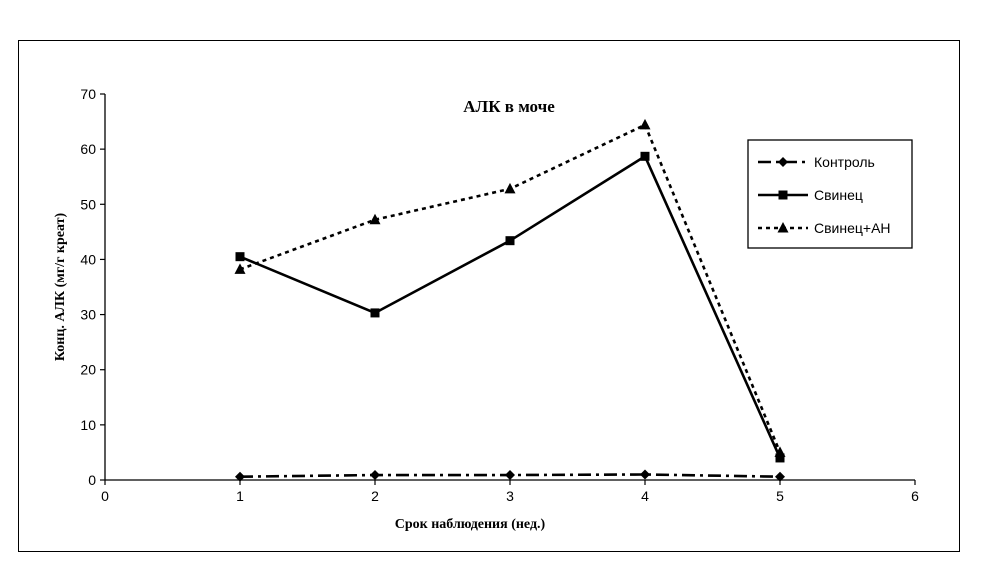 The image size is (984, 580). I want to click on y-tick-label: 10, so click(88, 425).